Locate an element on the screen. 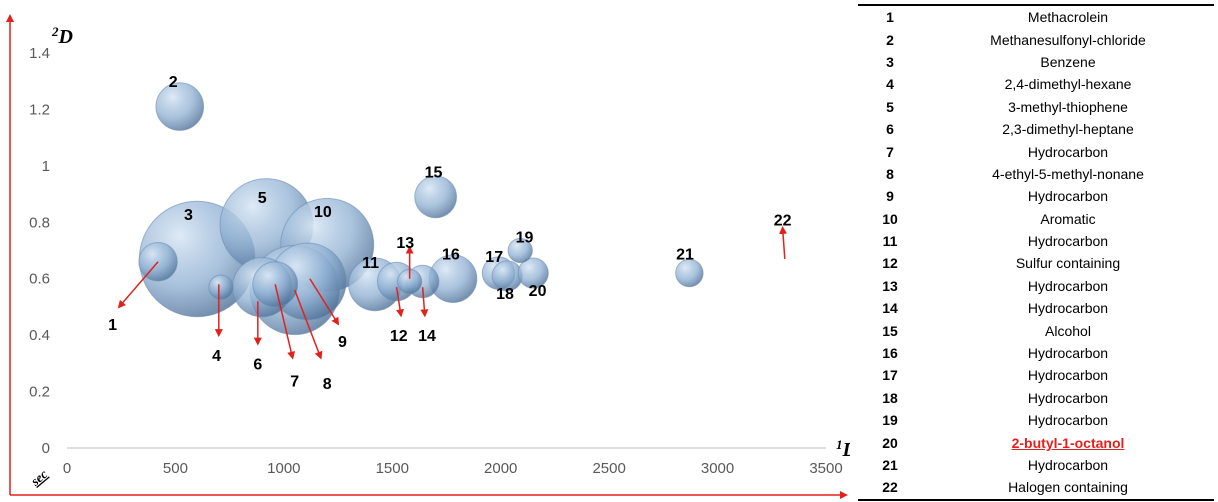  legend-row: 8 4-ethyl-5-methyl-nonane is located at coordinates (1036, 174).